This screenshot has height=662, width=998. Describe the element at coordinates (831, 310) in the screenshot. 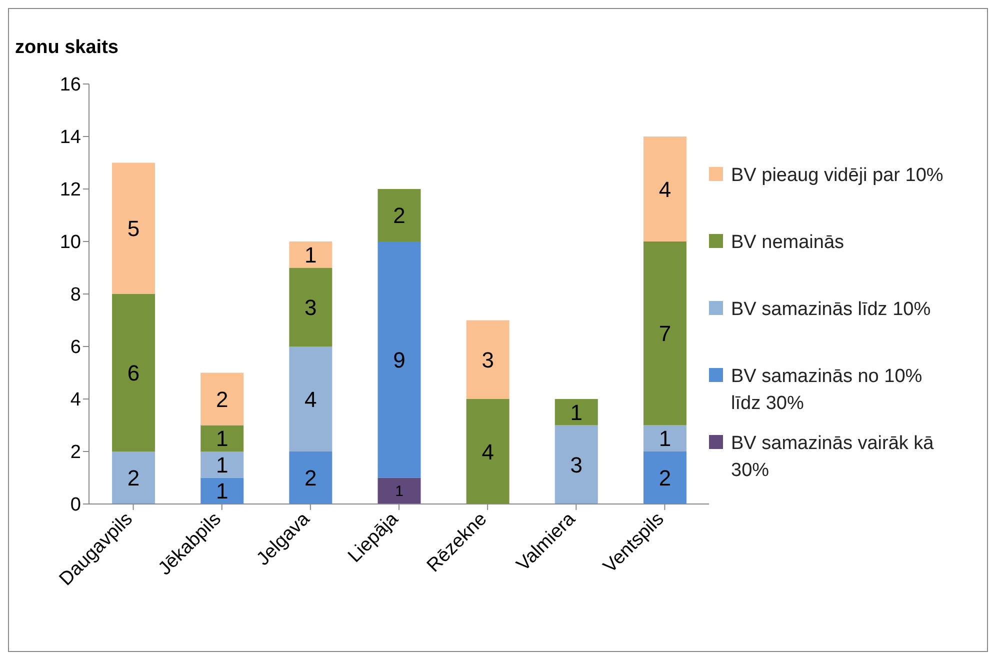

I see `legend-label: BV samazinās līdz 10%` at that location.